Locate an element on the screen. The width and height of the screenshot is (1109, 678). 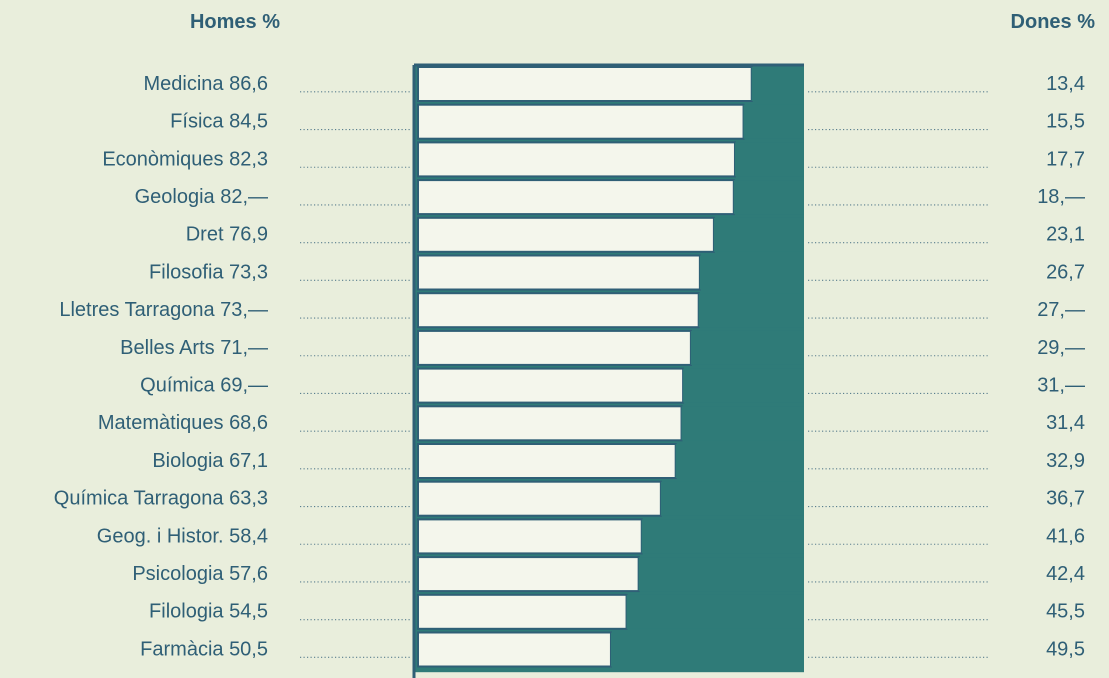
category-label: Física 84,5 is located at coordinates (219, 122).